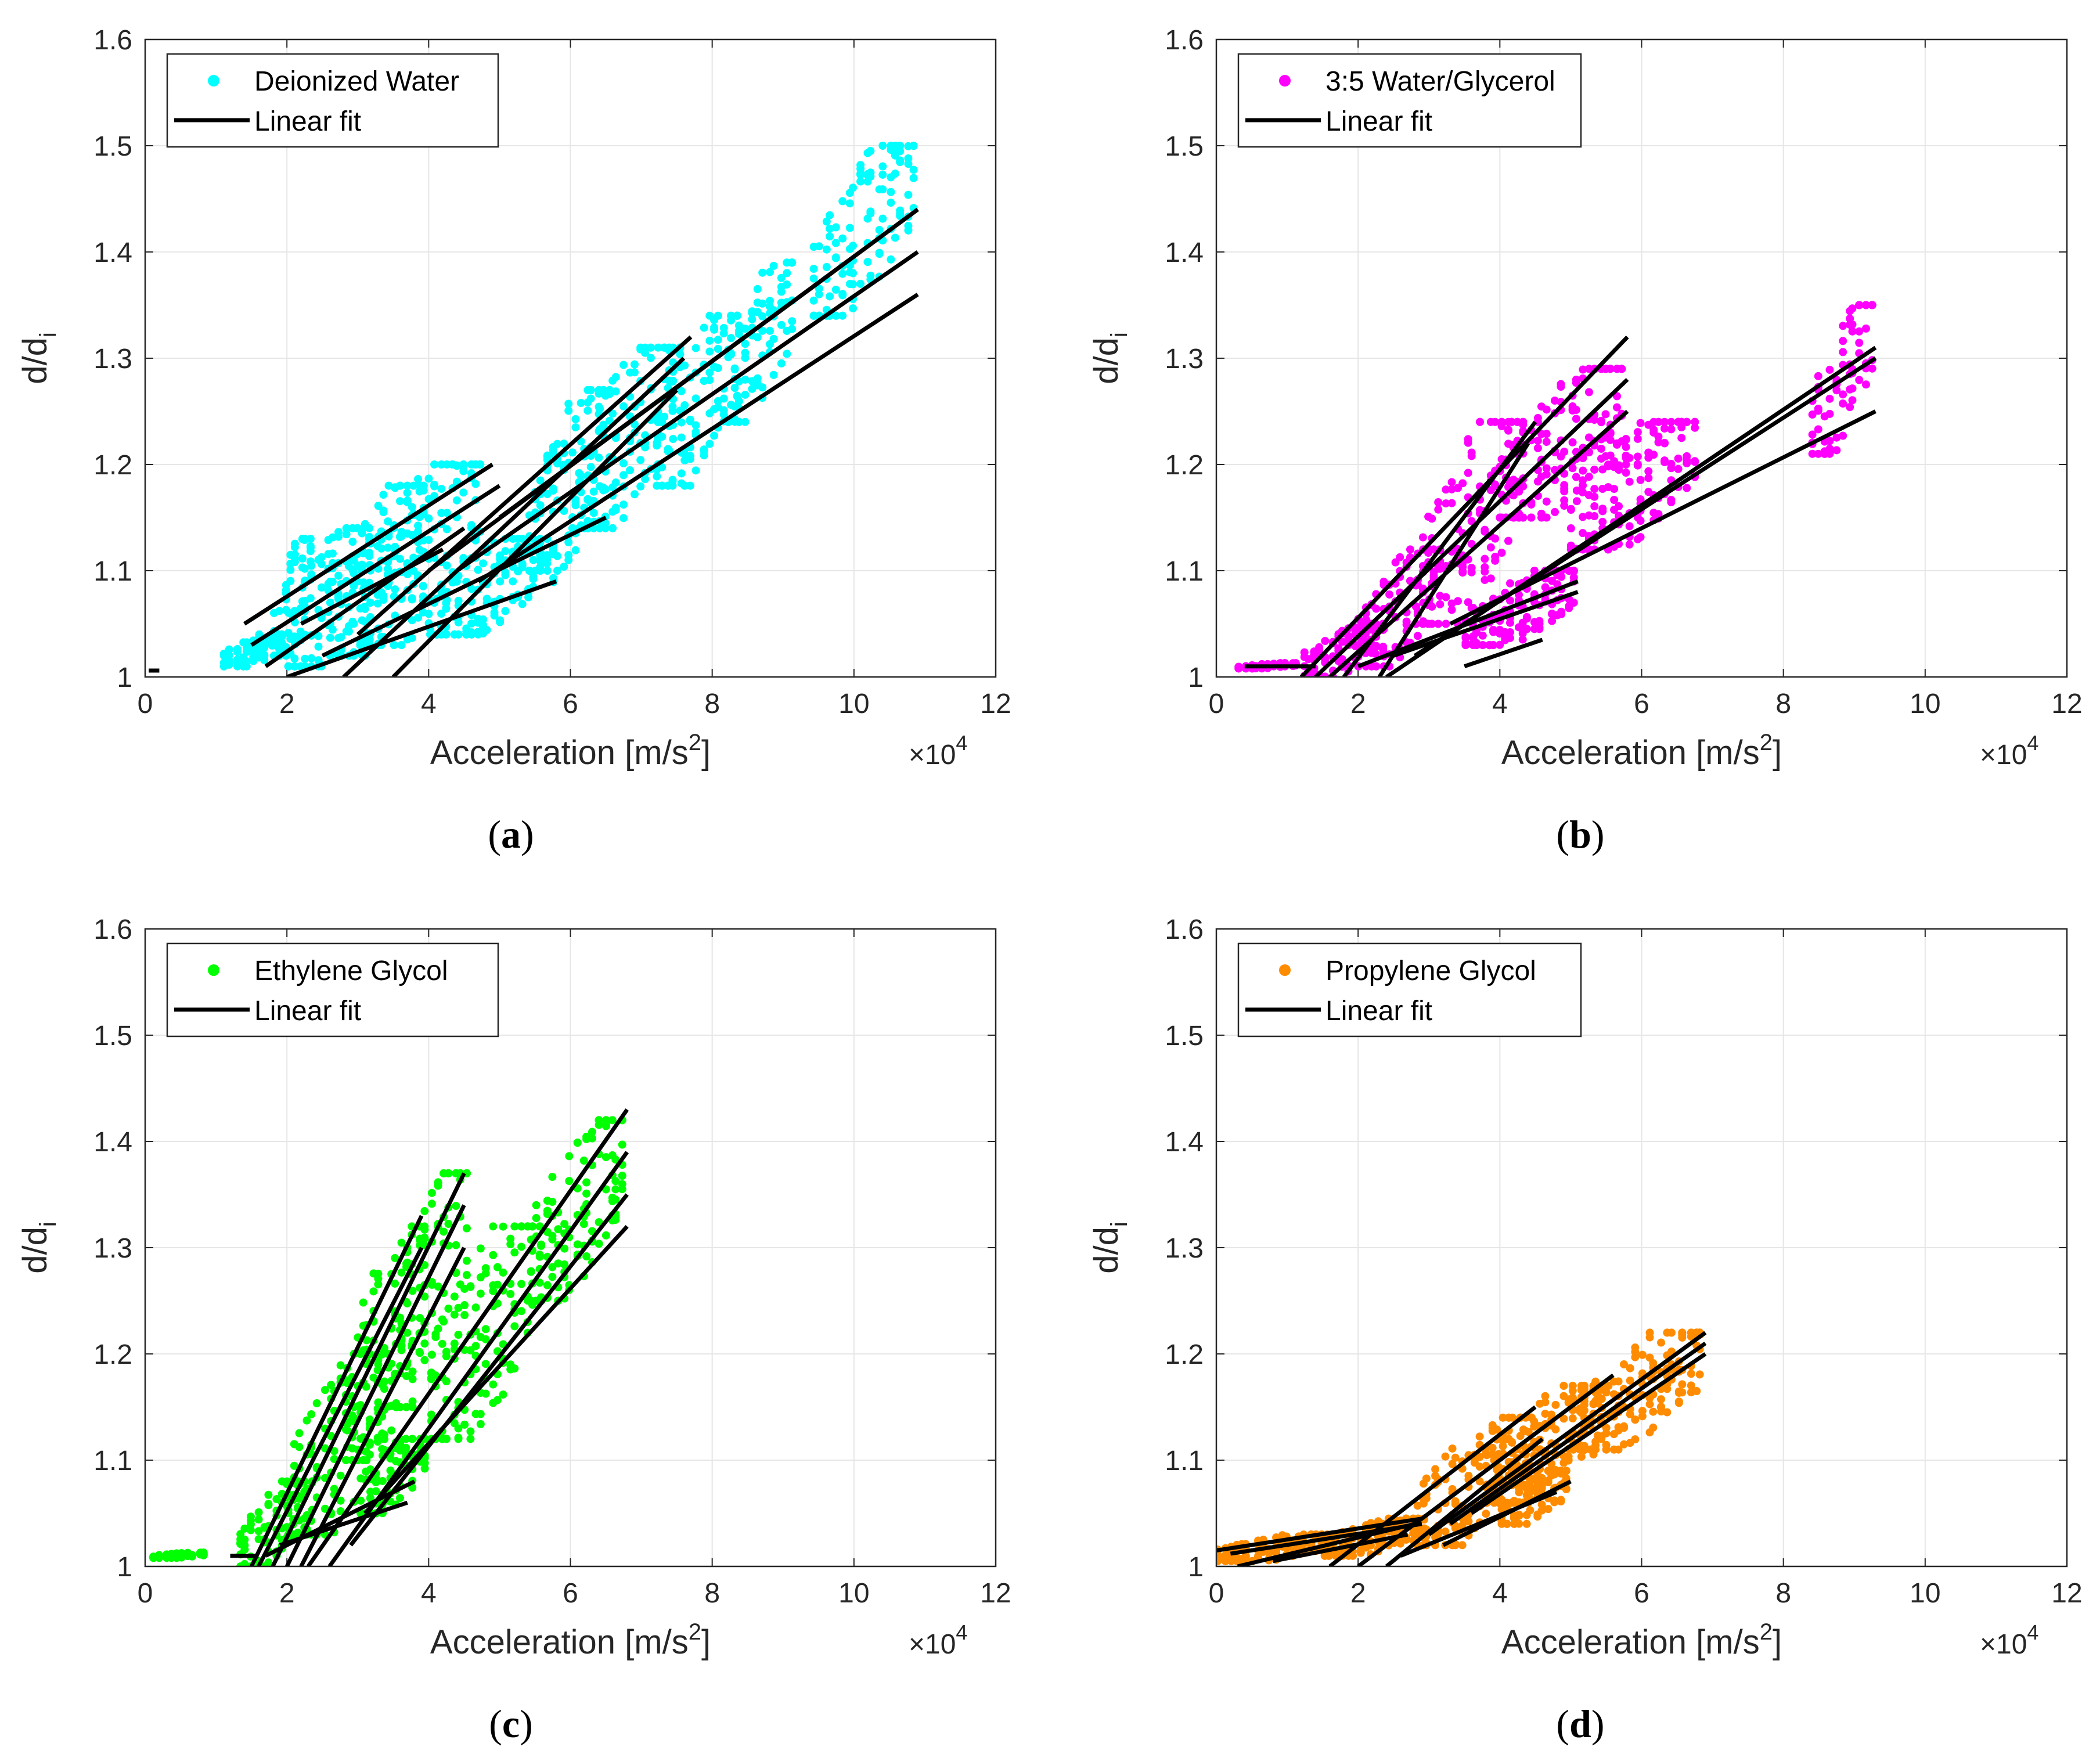 The height and width of the screenshot is (1758, 2100). Describe the element at coordinates (933, 755) in the screenshot. I see `x-axis-multiplier-base: ×10` at that location.